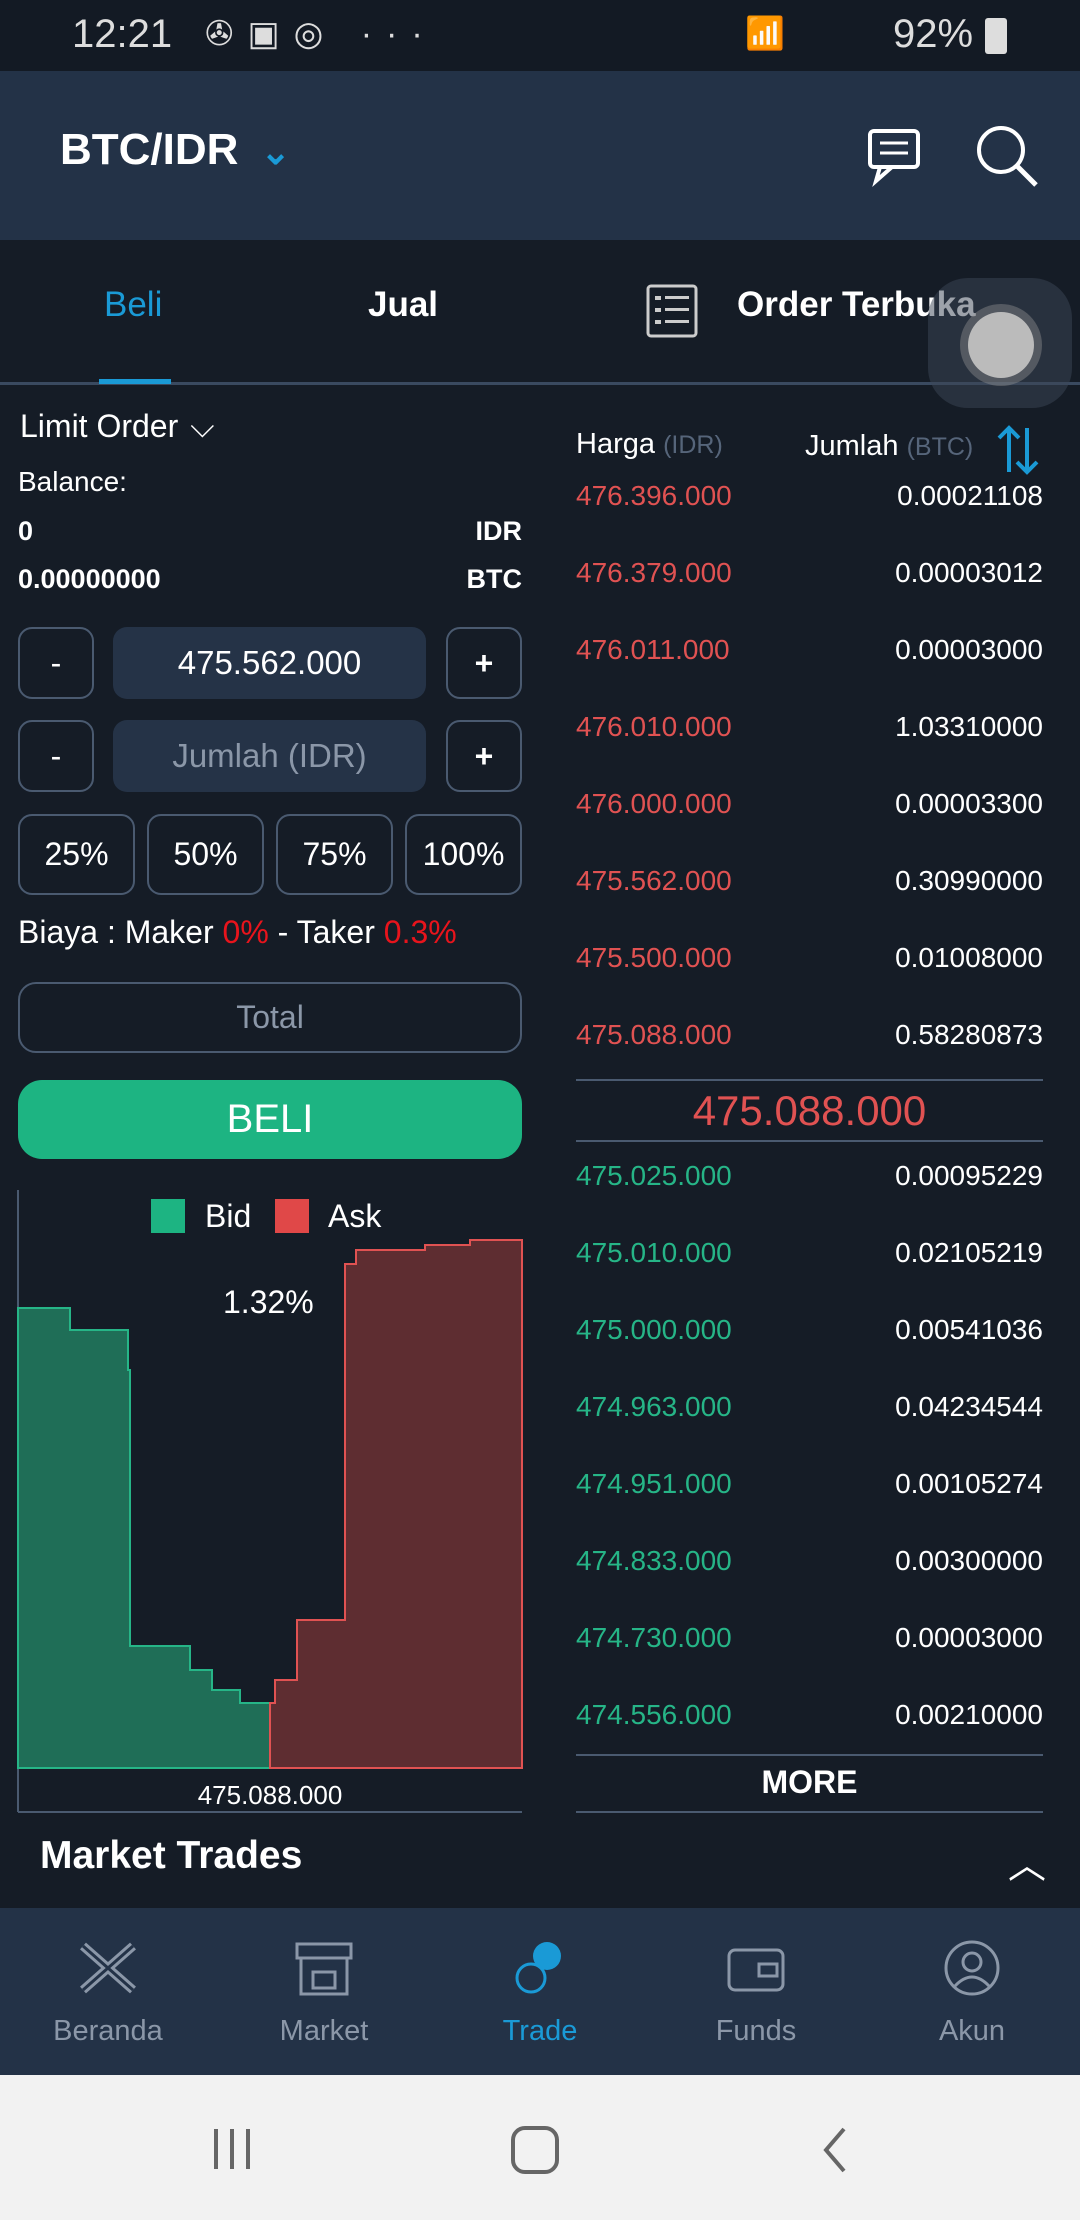  What do you see at coordinates (499, 531) in the screenshot?
I see `balance-idr-unit: IDR` at bounding box center [499, 531].